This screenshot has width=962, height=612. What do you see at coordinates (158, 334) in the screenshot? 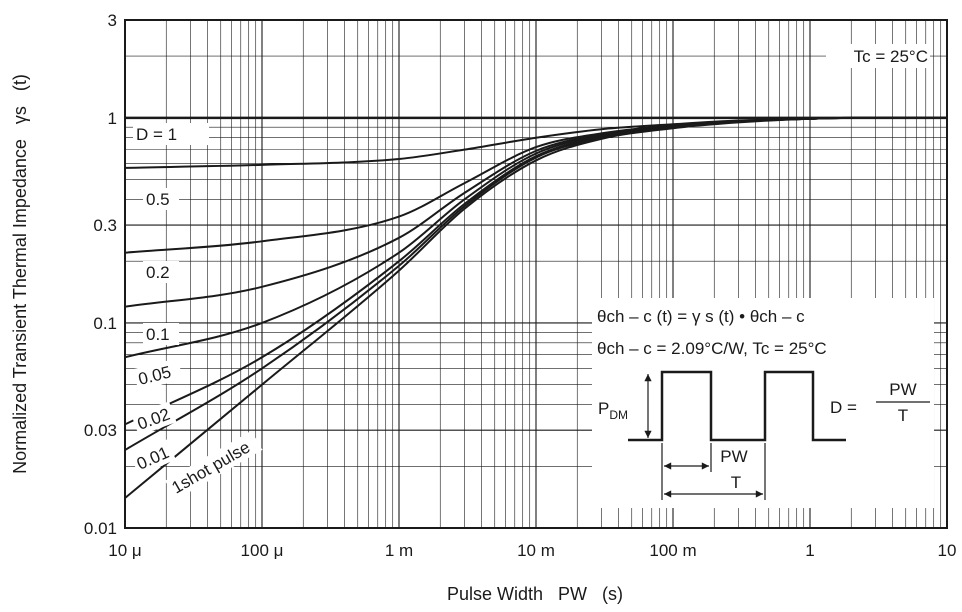
I see `curve-label: 0.1` at bounding box center [158, 334].